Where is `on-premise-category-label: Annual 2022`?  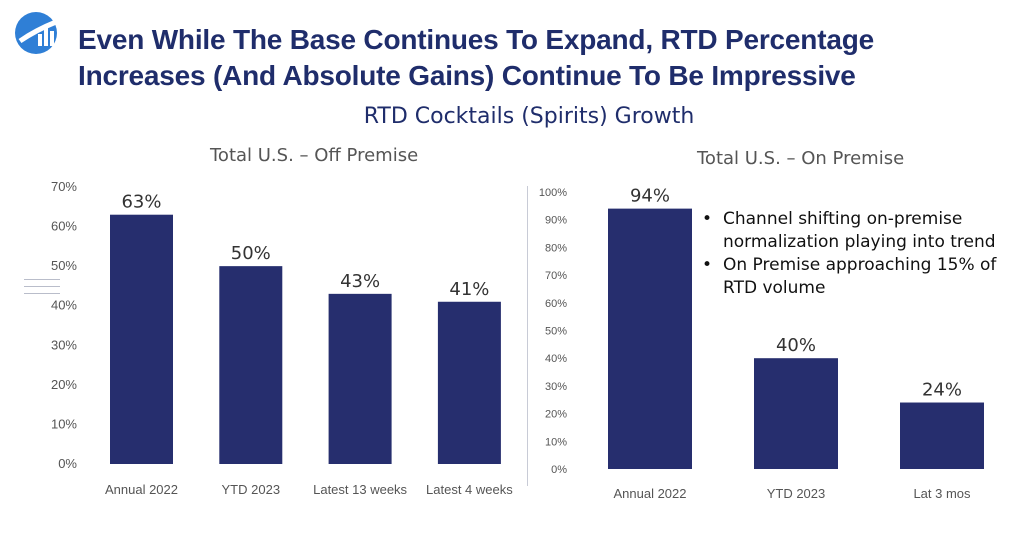
on-premise-category-label: Annual 2022 is located at coordinates (649, 493).